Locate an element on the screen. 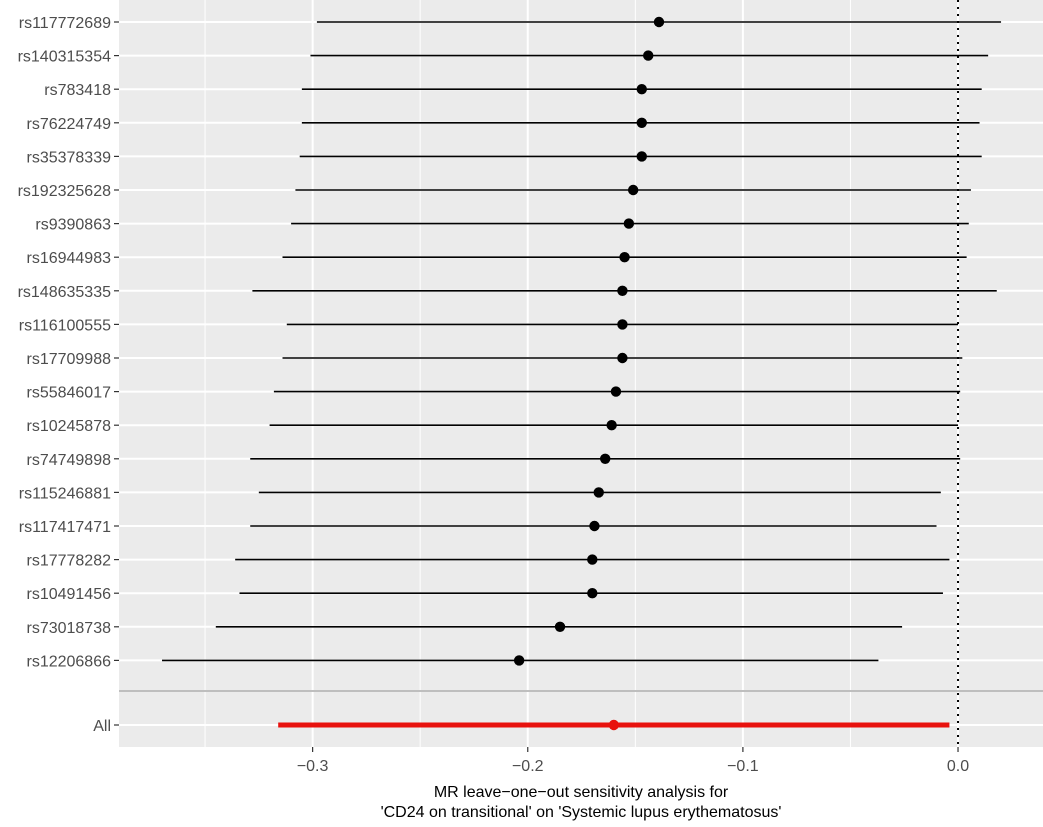 This screenshot has height=827, width=1043. y-tick-label: rs117417471 is located at coordinates (65, 527).